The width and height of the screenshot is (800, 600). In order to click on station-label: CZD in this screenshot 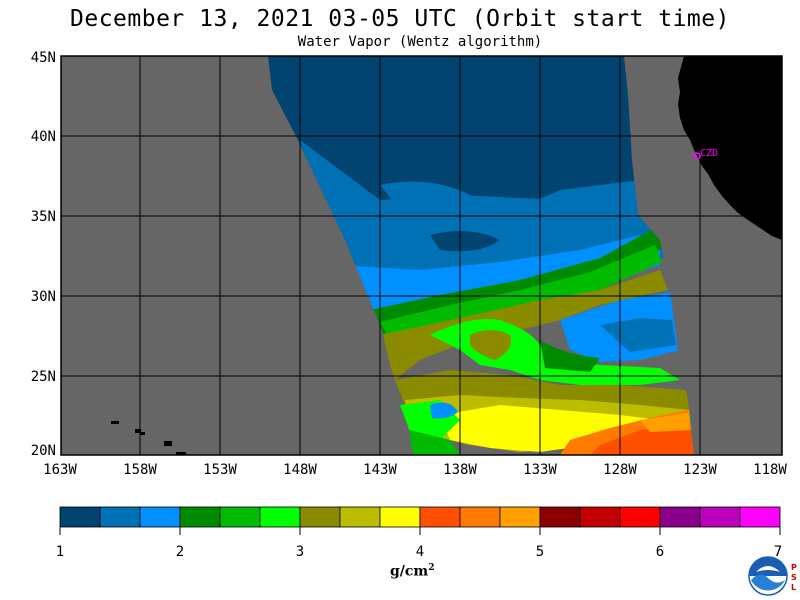, I will do `click(709, 153)`.